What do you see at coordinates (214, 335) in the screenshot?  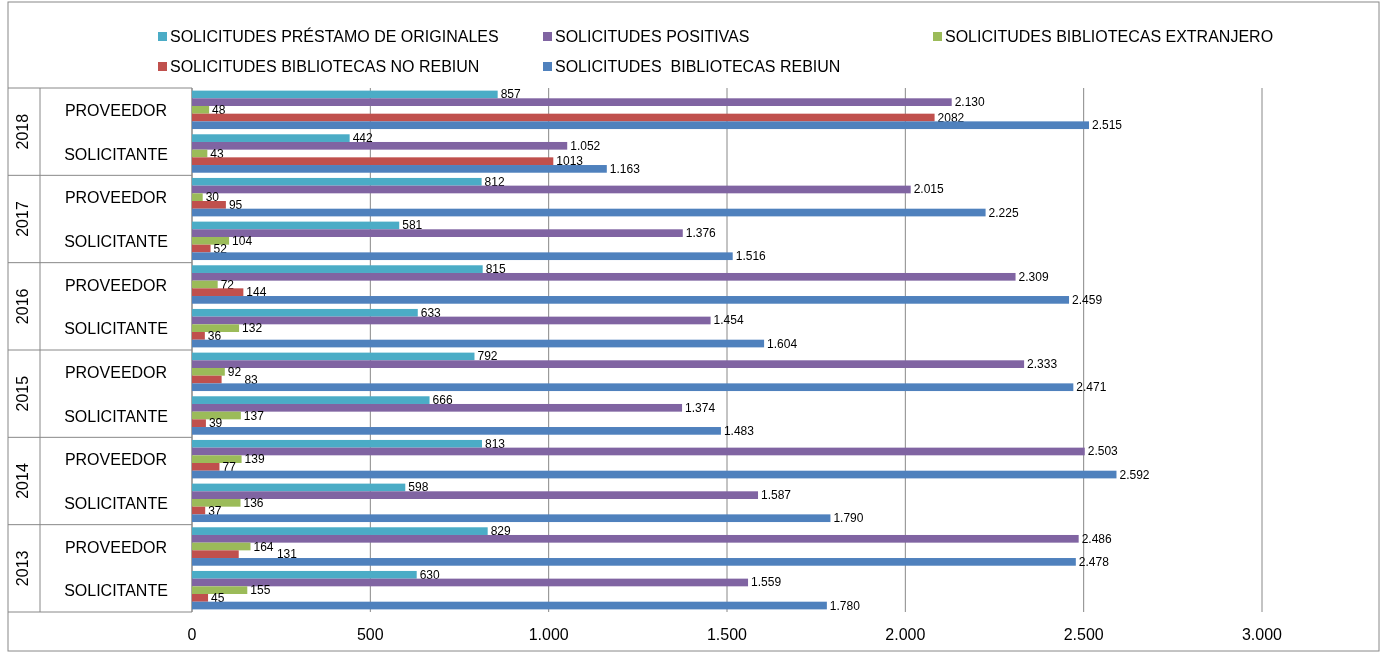 I see `data-label: 36` at bounding box center [214, 335].